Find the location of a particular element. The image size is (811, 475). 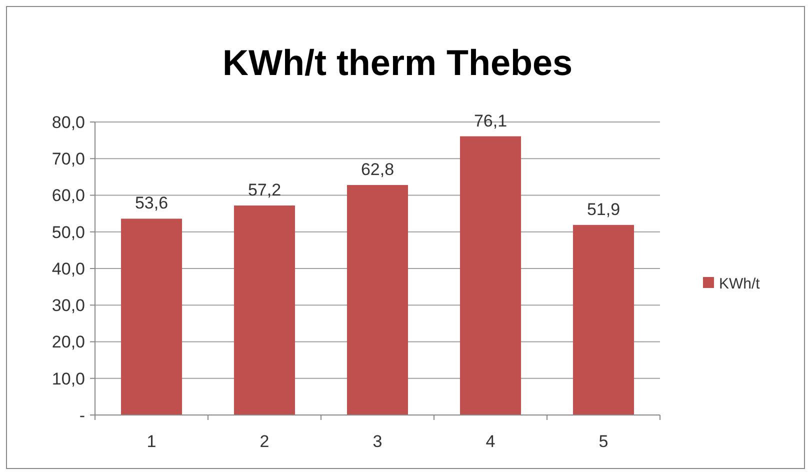

data-label: 51,9 is located at coordinates (603, 209).